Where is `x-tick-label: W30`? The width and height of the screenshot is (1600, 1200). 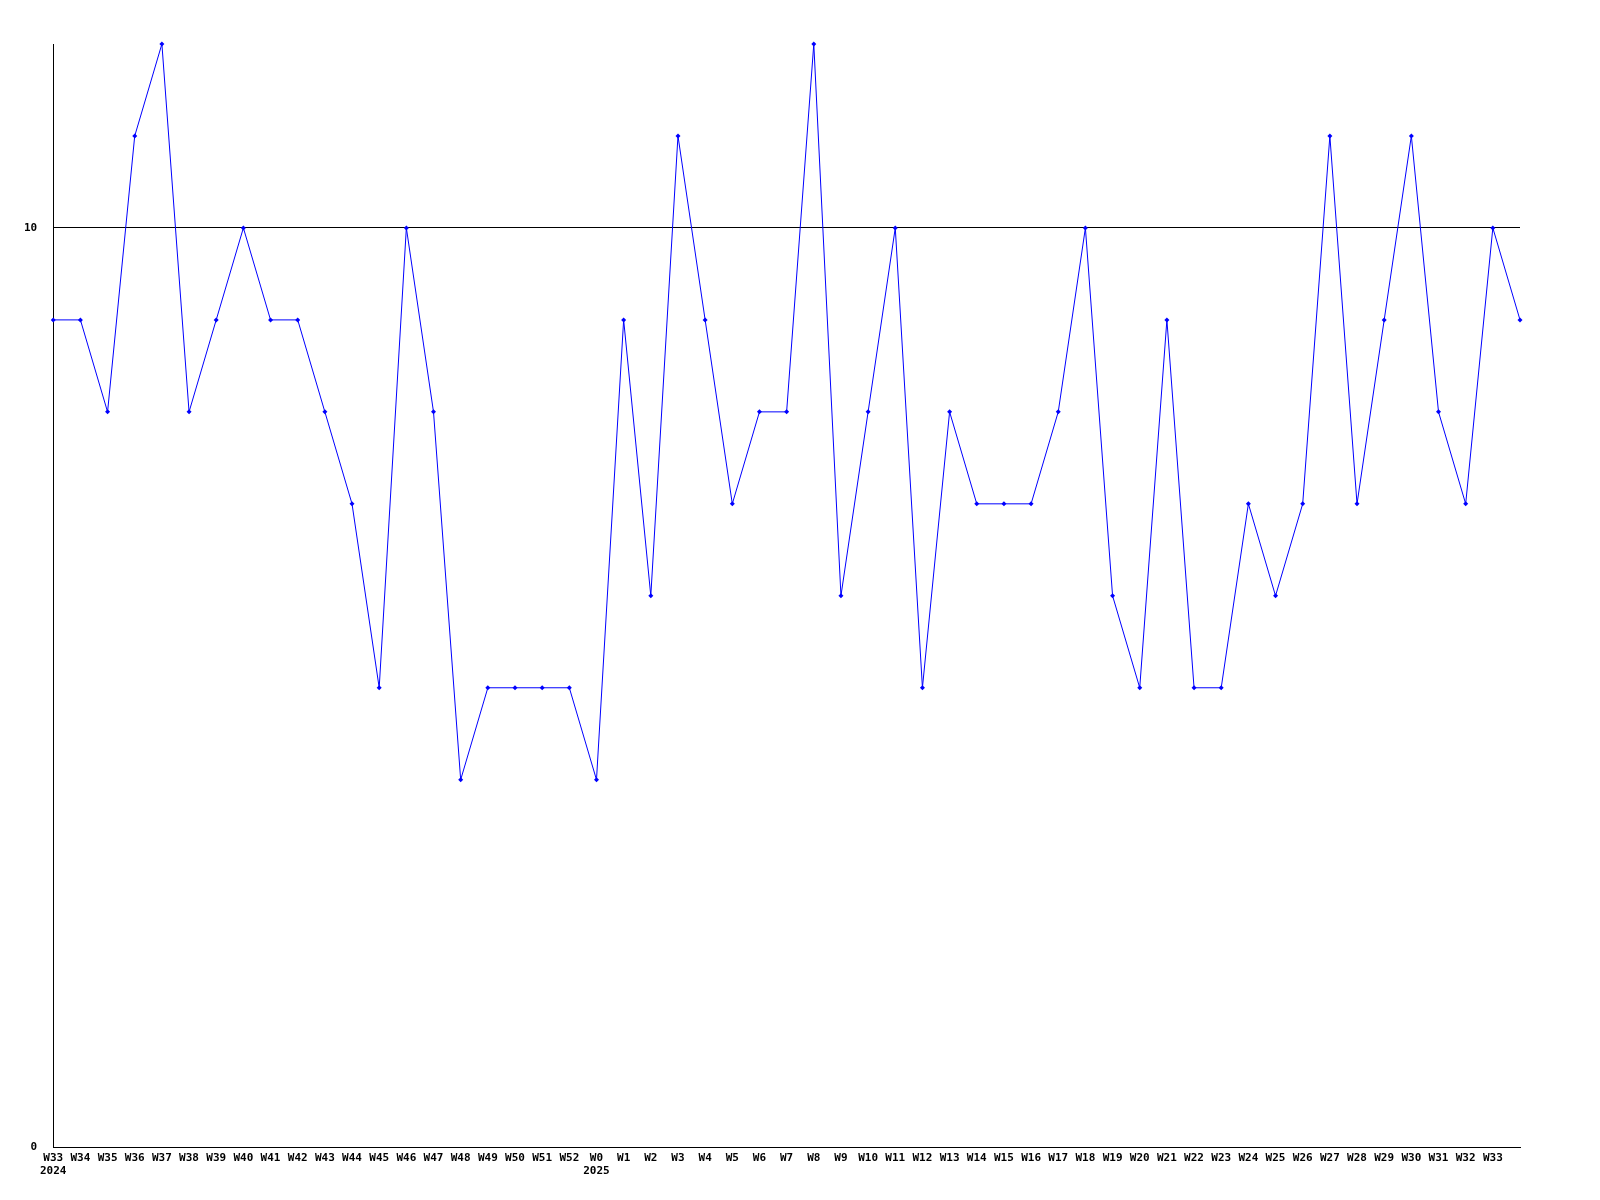 x-tick-label: W30 is located at coordinates (1411, 1158).